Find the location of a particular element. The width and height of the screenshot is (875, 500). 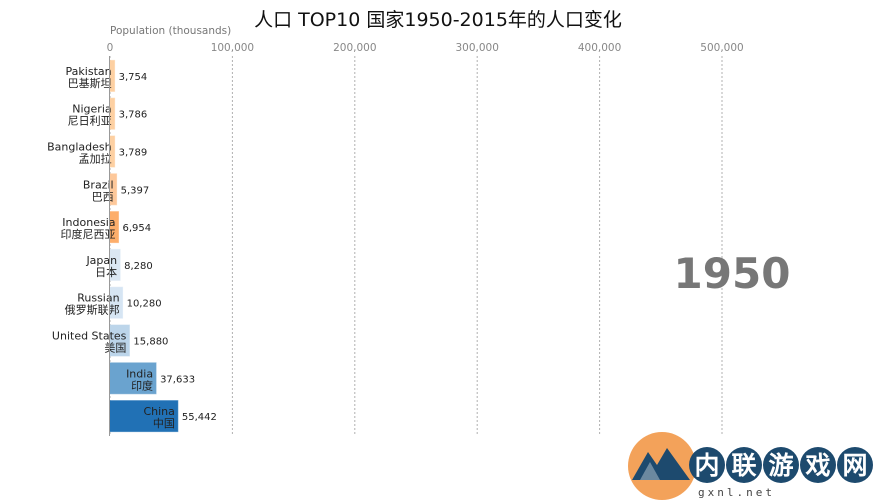

chart-title: 人口 TOP10 国家1950-2015年的人口变化 is located at coordinates (438, 20).